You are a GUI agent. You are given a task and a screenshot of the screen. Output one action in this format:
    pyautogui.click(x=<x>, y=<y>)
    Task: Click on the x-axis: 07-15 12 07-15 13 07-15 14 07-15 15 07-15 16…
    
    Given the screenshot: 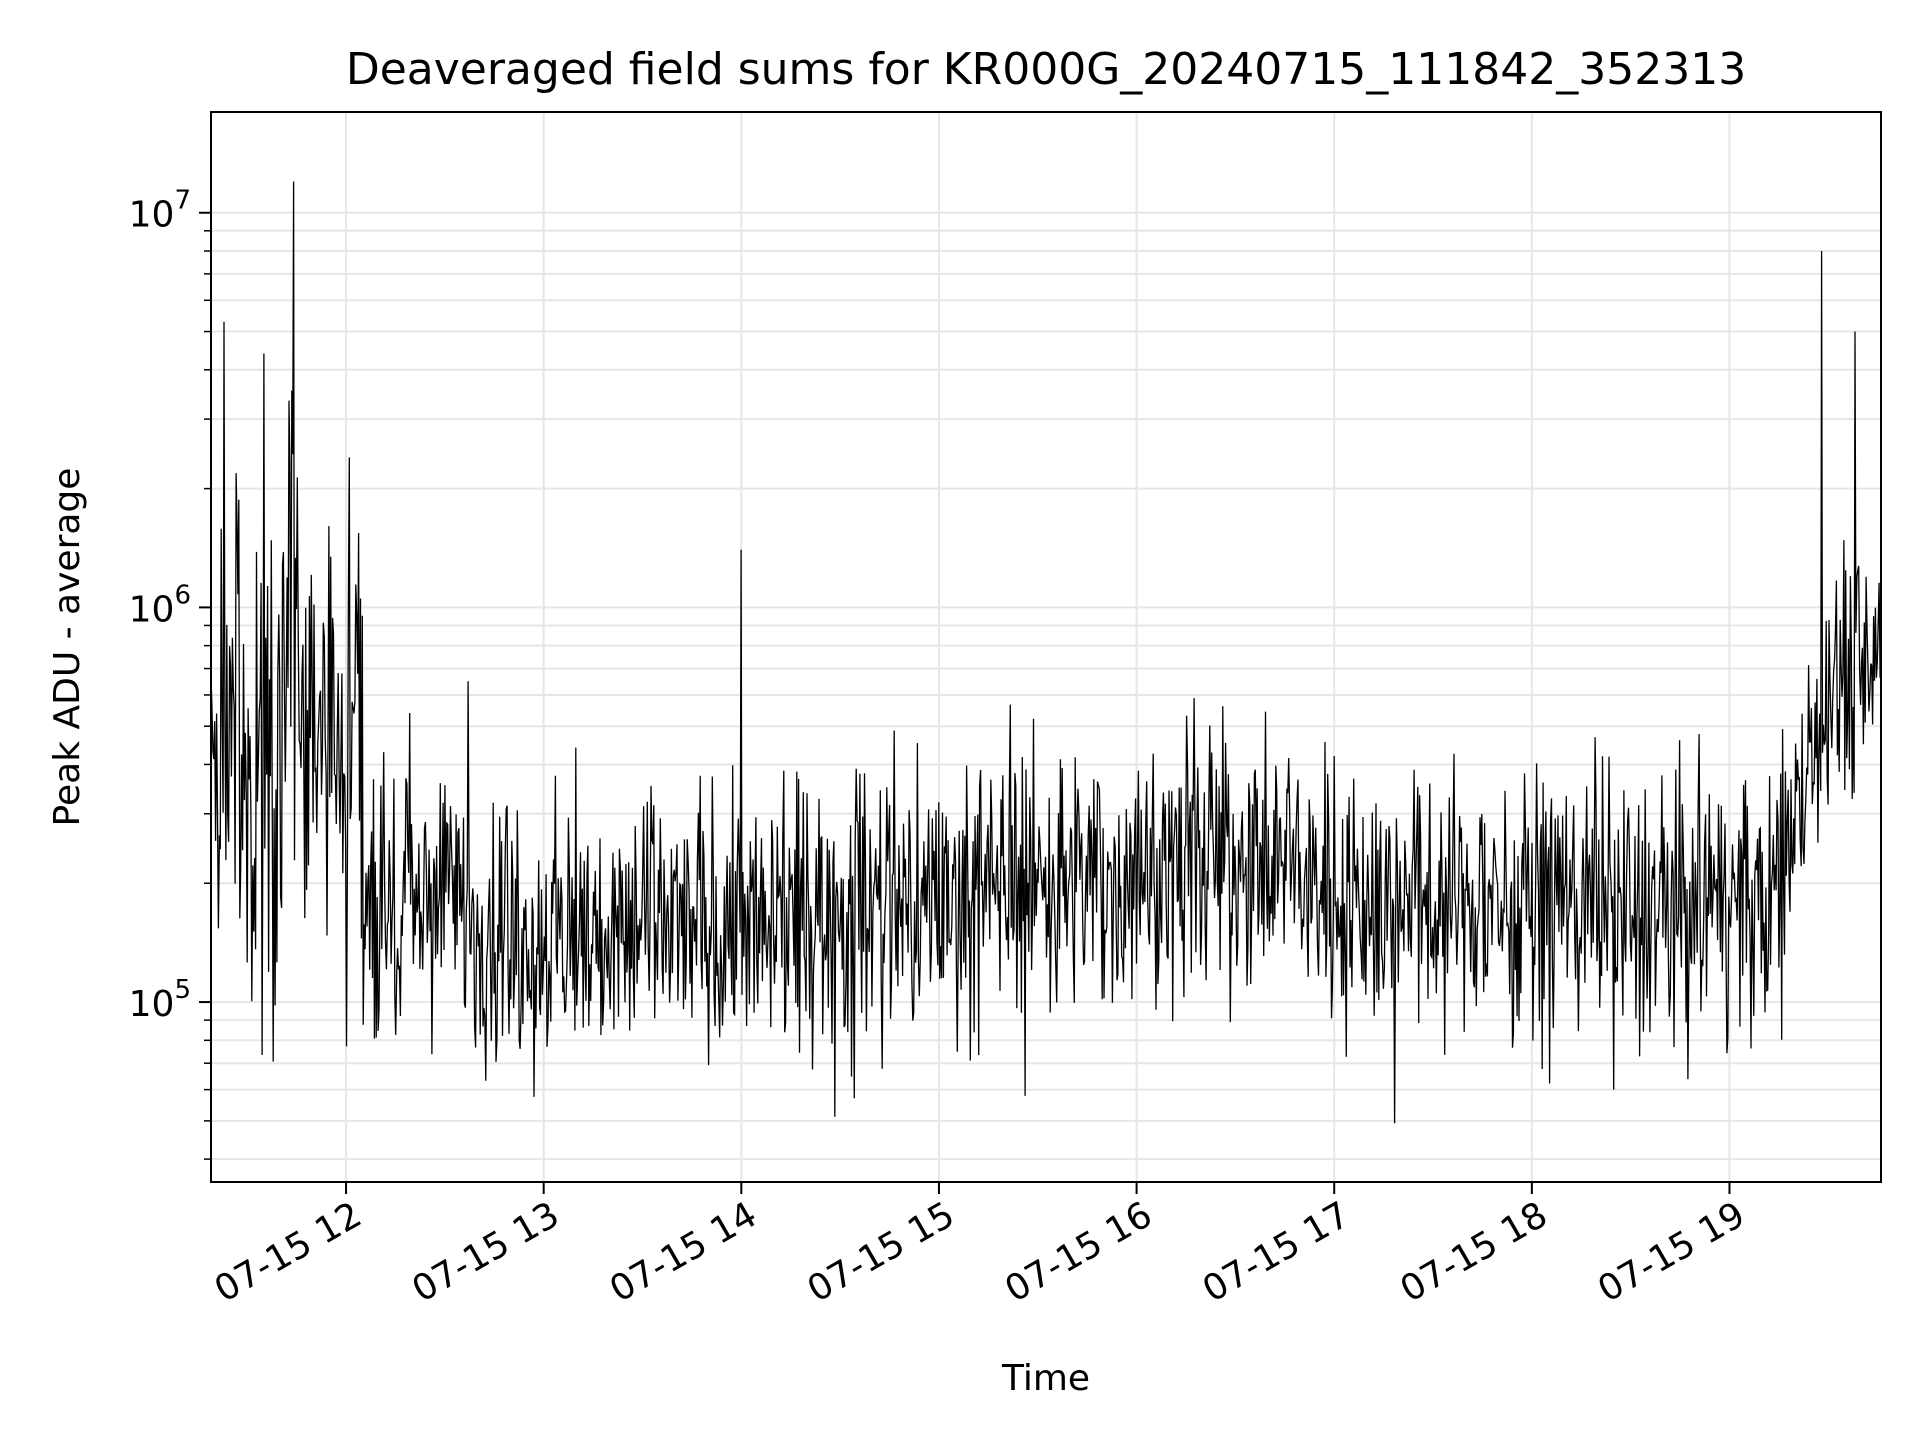 What is the action you would take?
    pyautogui.click(x=980, y=1246)
    